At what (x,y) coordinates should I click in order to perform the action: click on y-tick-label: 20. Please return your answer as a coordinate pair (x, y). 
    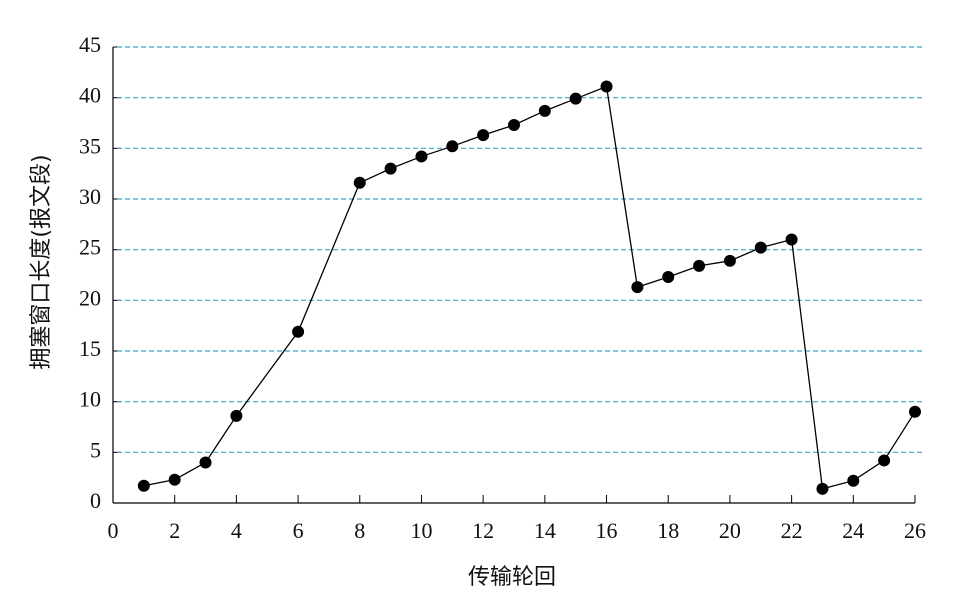
    Looking at the image, I should click on (90, 297).